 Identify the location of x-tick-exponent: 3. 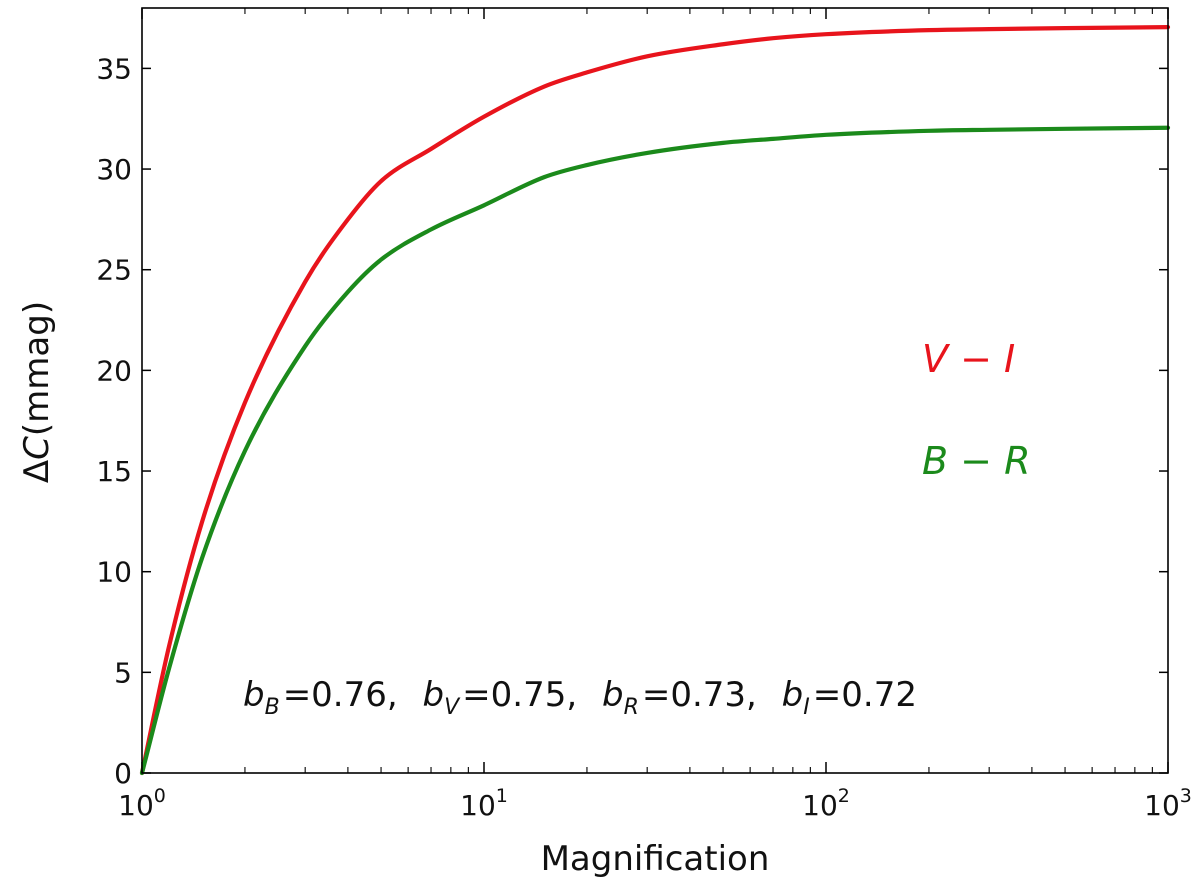
(1186, 796).